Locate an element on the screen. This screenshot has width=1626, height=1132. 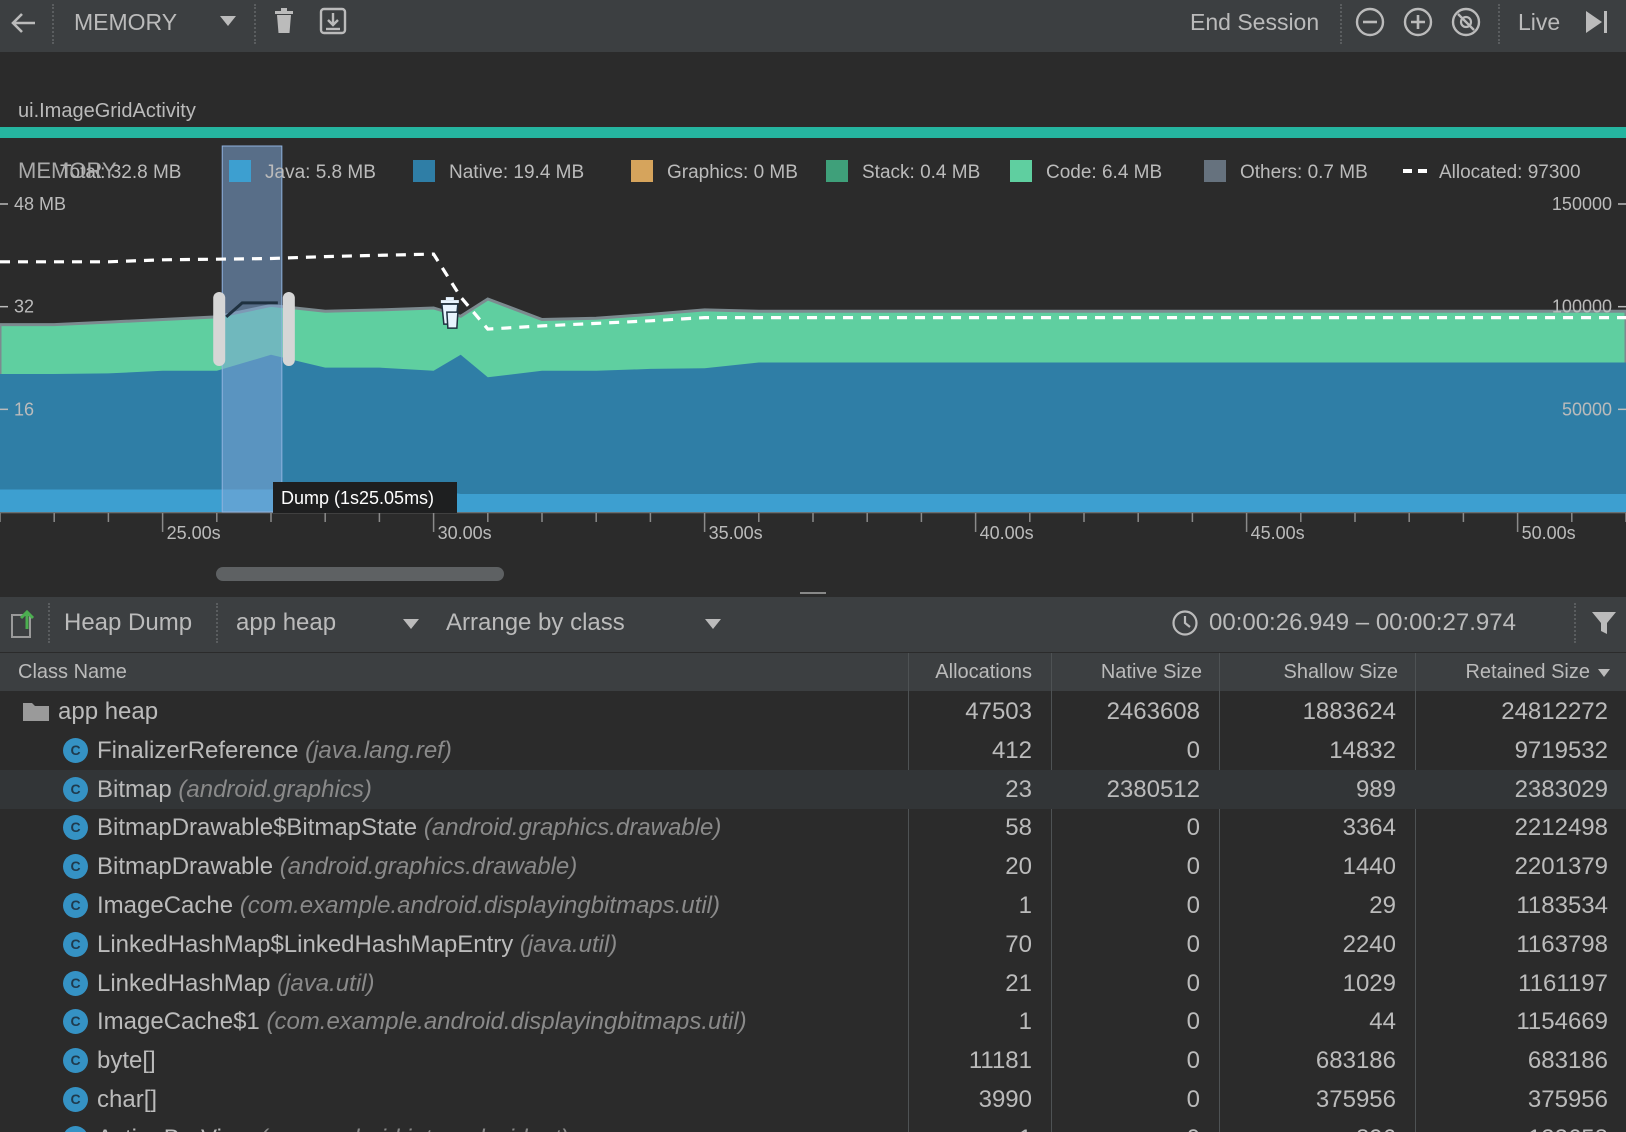
table-row: C LinkedHashMap (java.util) 21 0 1029 1161197 is located at coordinates (813, 983).